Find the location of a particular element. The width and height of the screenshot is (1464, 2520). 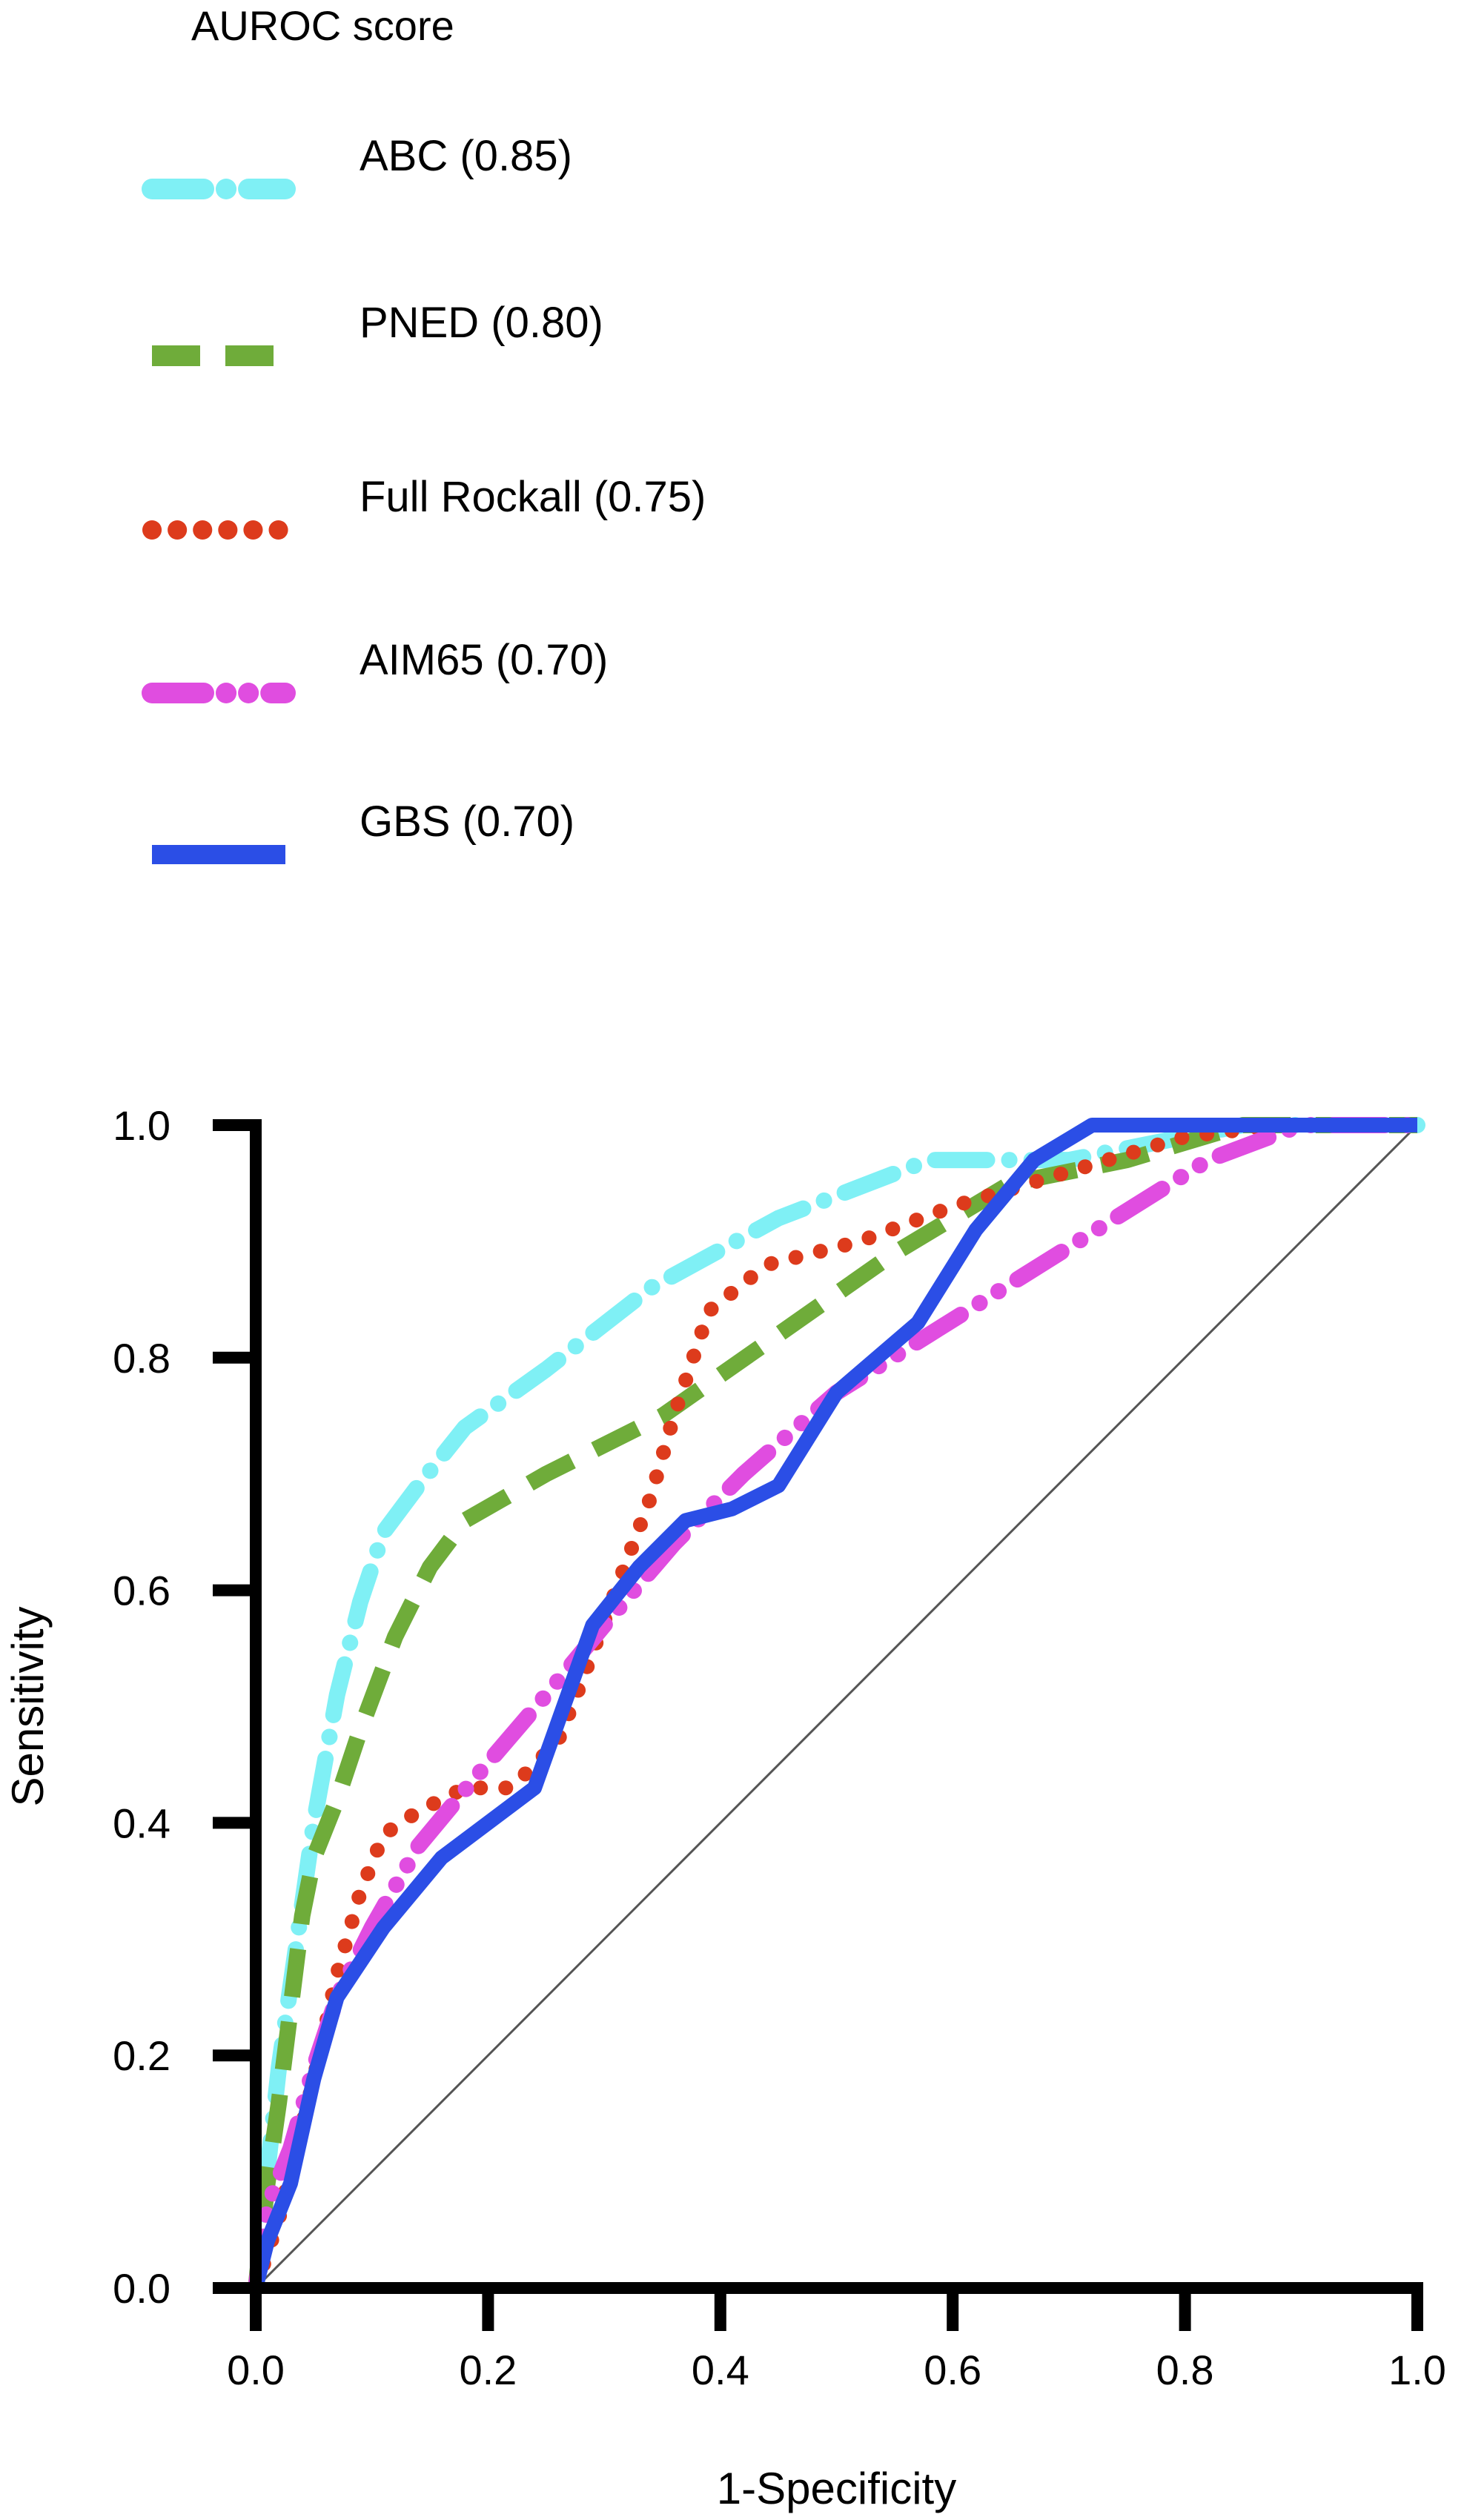

legend-label-4: GBS (0.70) is located at coordinates (467, 822).